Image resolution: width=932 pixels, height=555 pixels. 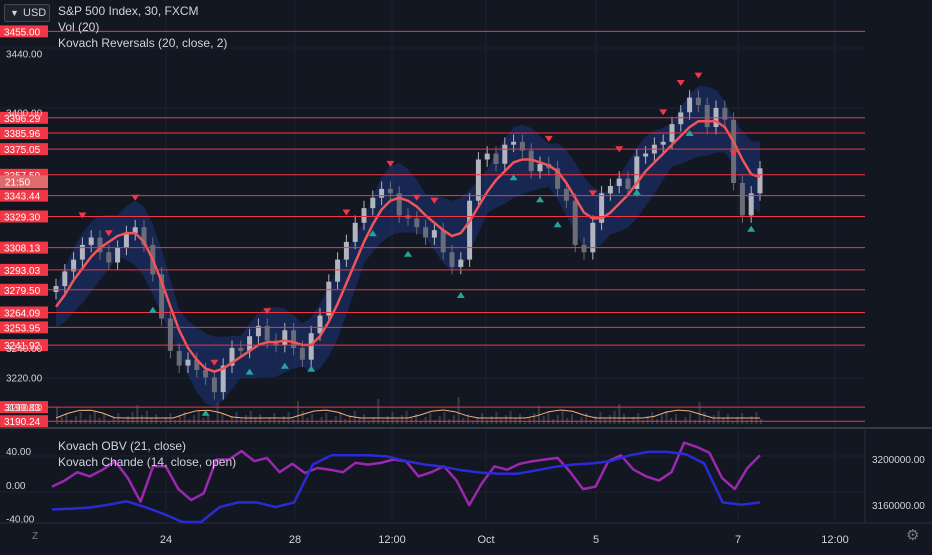 What do you see at coordinates (22, 197) in the screenshot?
I see `reversal-price-label: 3343.44` at bounding box center [22, 197].